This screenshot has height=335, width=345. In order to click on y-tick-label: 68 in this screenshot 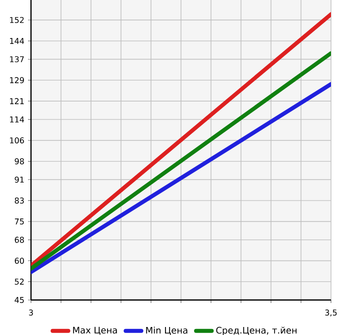, I will do `click(19, 239)`.